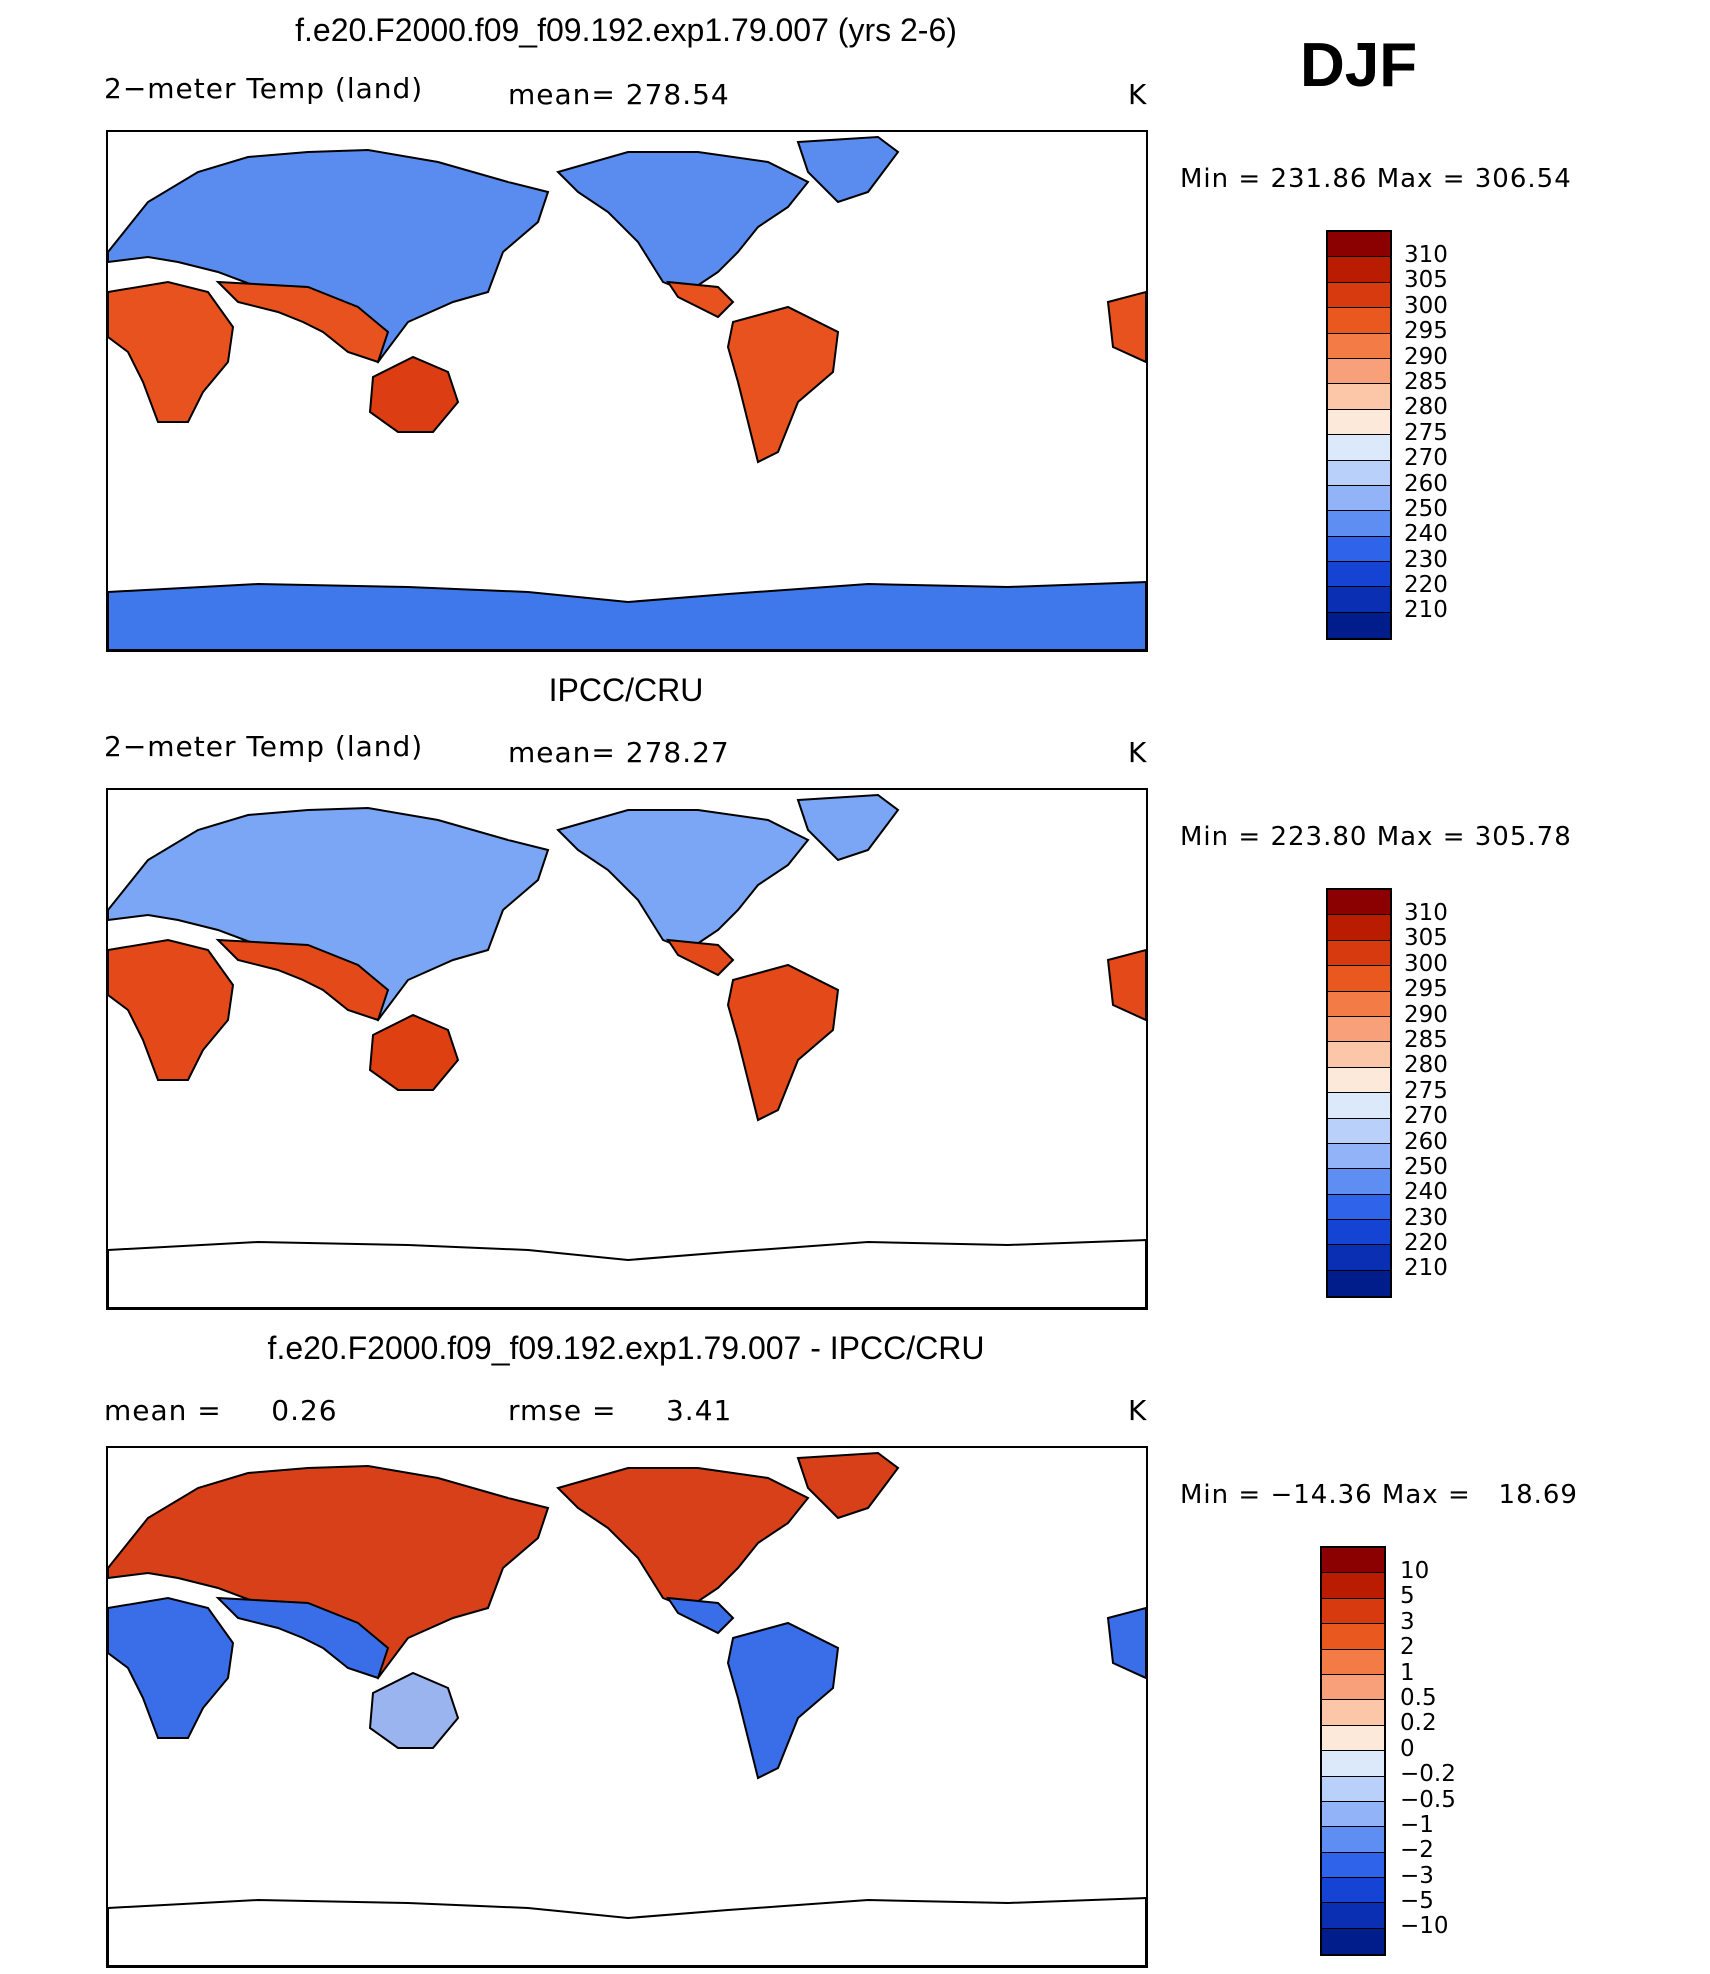  Describe the element at coordinates (1376, 179) in the screenshot. I see `panel-1-min-max: Min = 231.86 Max = 306.54` at that location.